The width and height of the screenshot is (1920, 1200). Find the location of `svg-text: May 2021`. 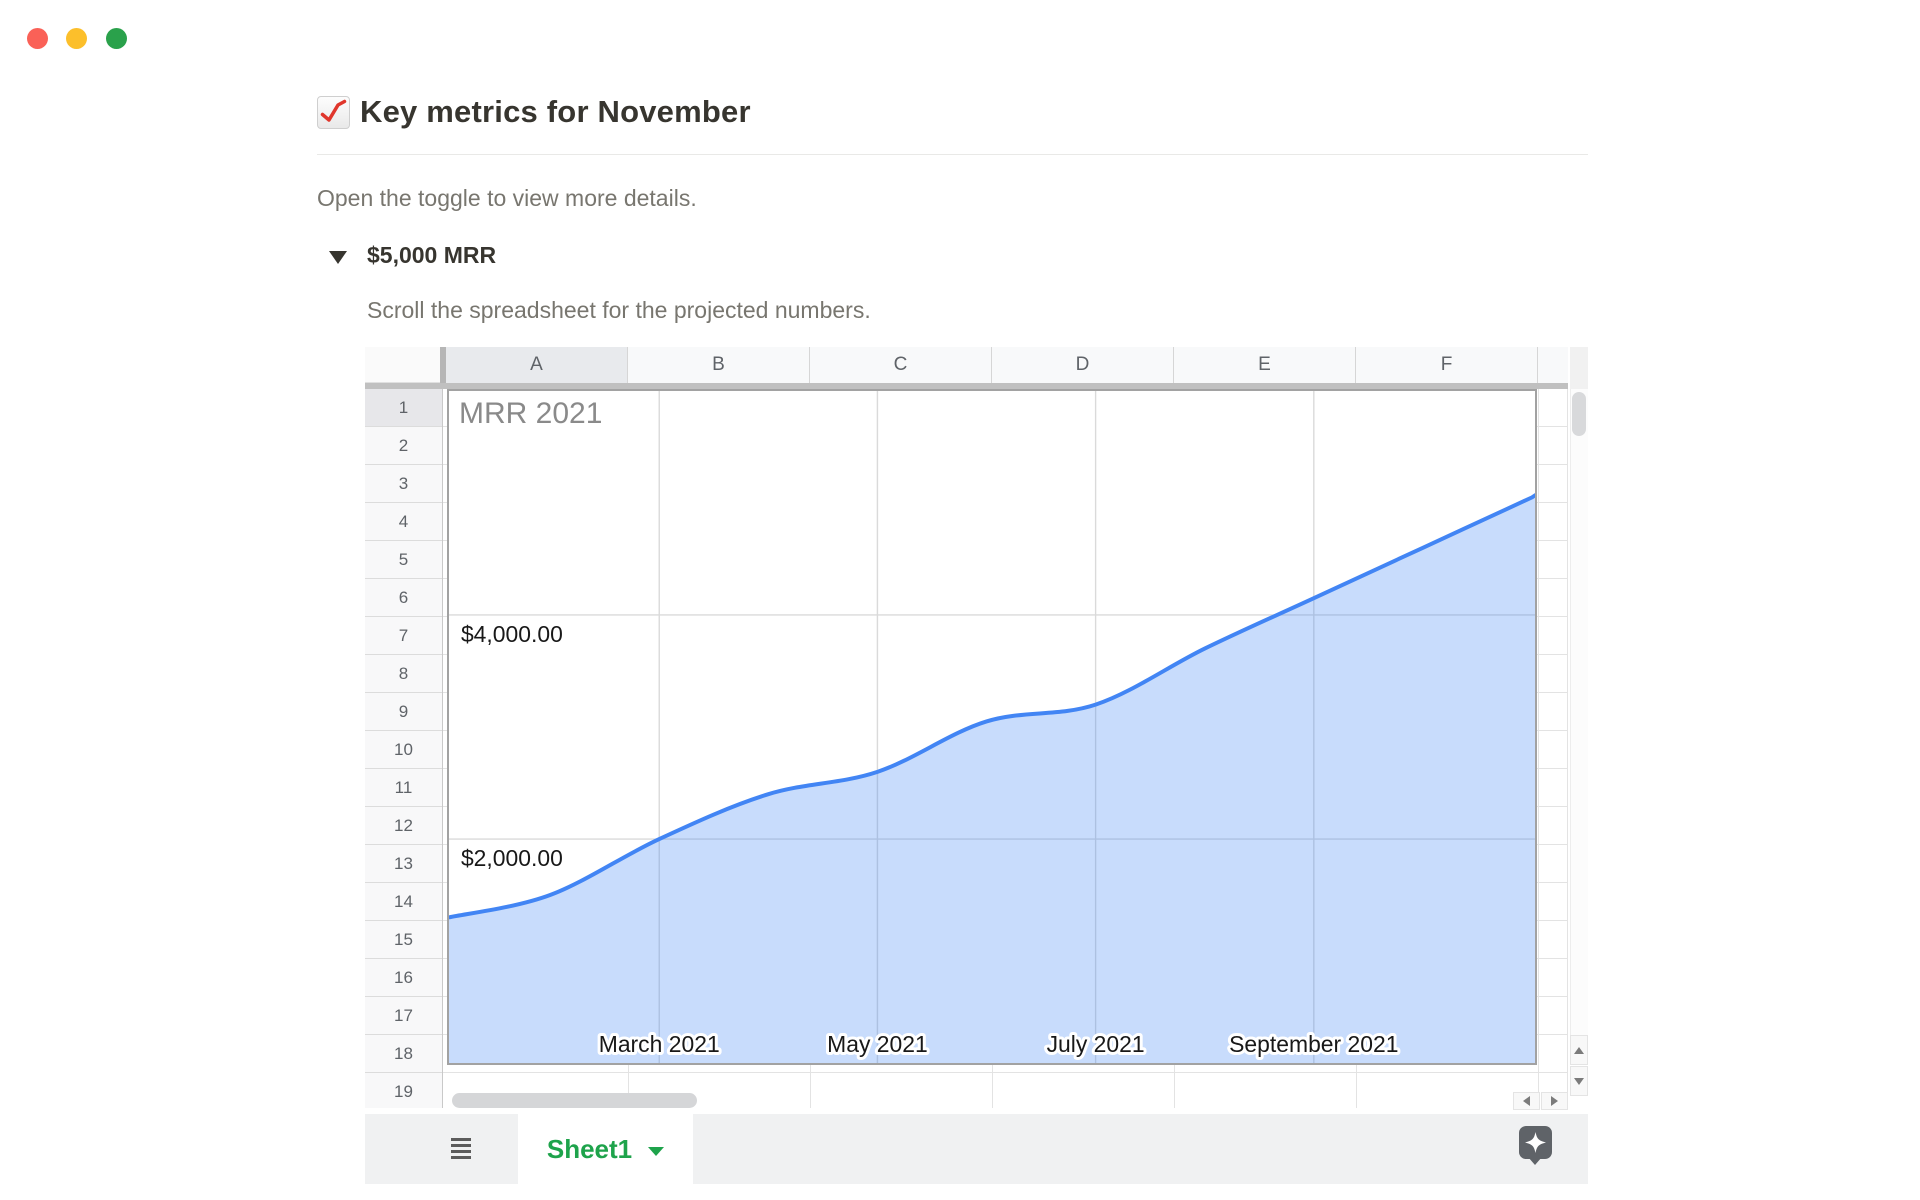

svg-text: May 2021 is located at coordinates (877, 1044).